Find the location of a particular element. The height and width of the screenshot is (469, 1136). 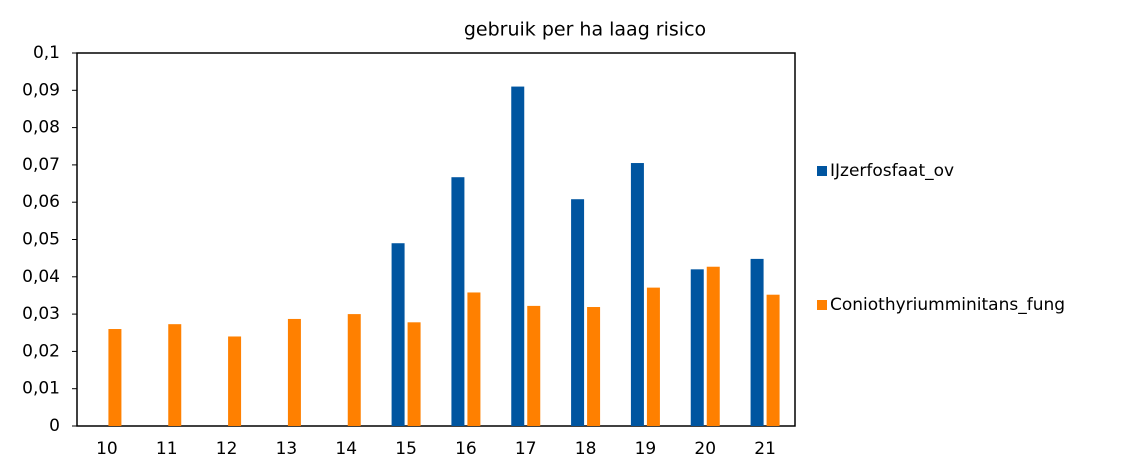

y-tick-label: 0,06 is located at coordinates (41, 202).